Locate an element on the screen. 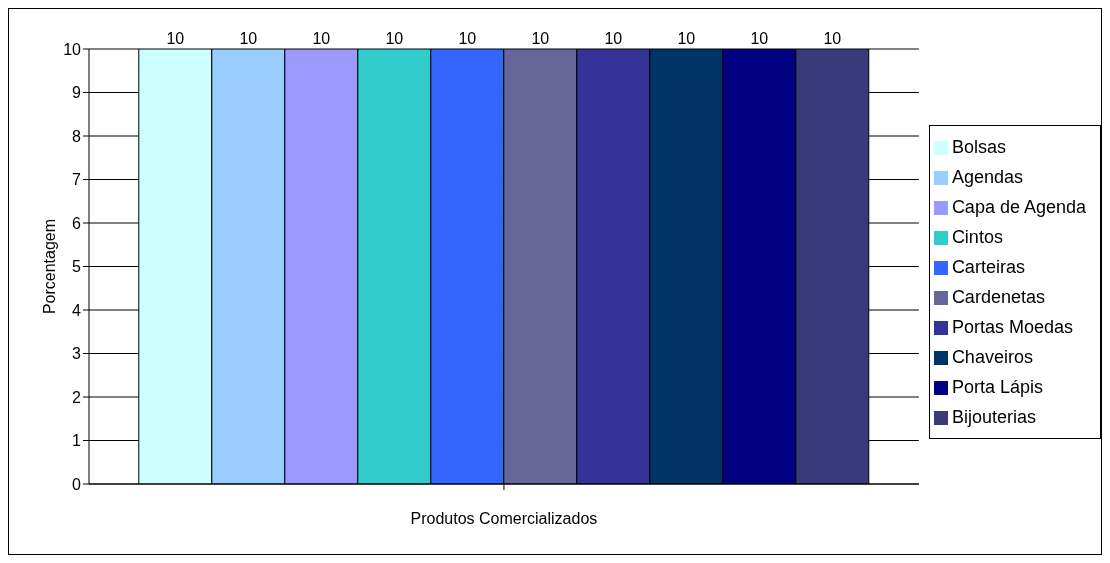 The width and height of the screenshot is (1110, 563). y-tick-label: 0 is located at coordinates (77, 484).